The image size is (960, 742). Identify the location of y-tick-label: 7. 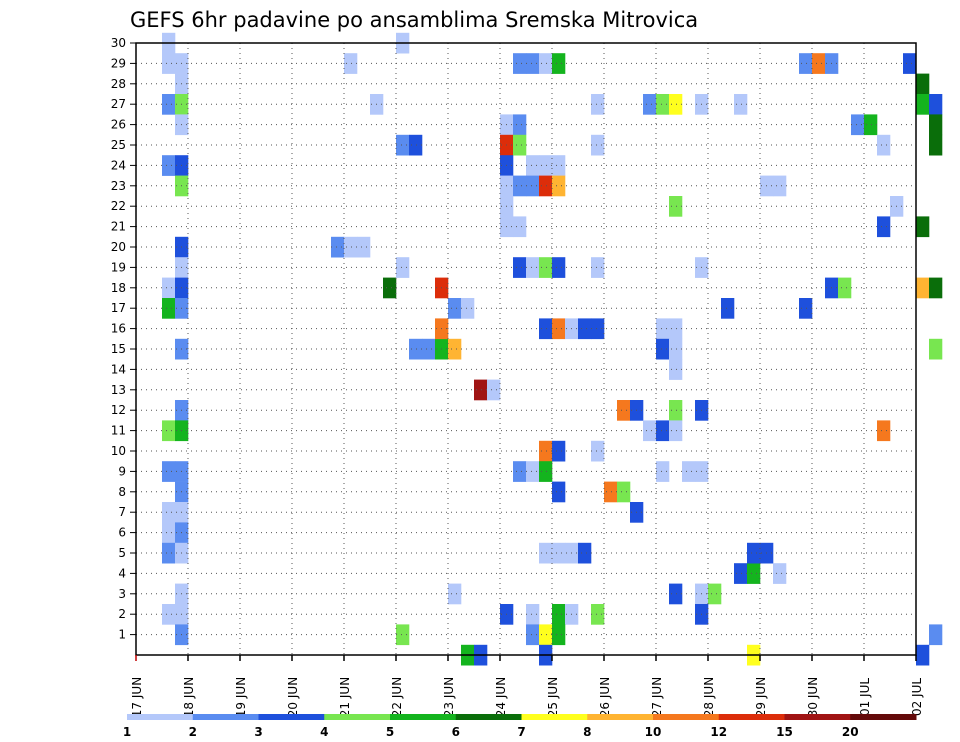
(122, 512).